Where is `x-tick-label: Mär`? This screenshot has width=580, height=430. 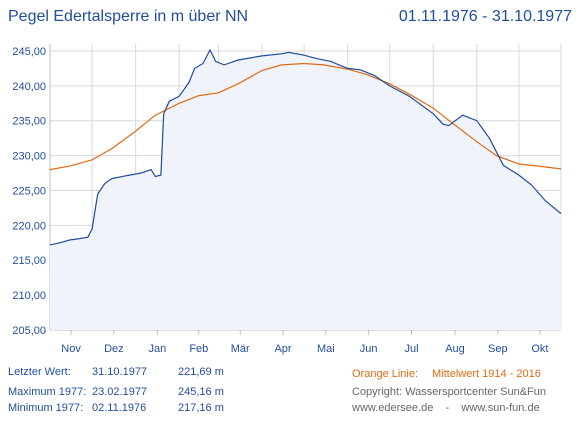 x-tick-label: Mär is located at coordinates (240, 349).